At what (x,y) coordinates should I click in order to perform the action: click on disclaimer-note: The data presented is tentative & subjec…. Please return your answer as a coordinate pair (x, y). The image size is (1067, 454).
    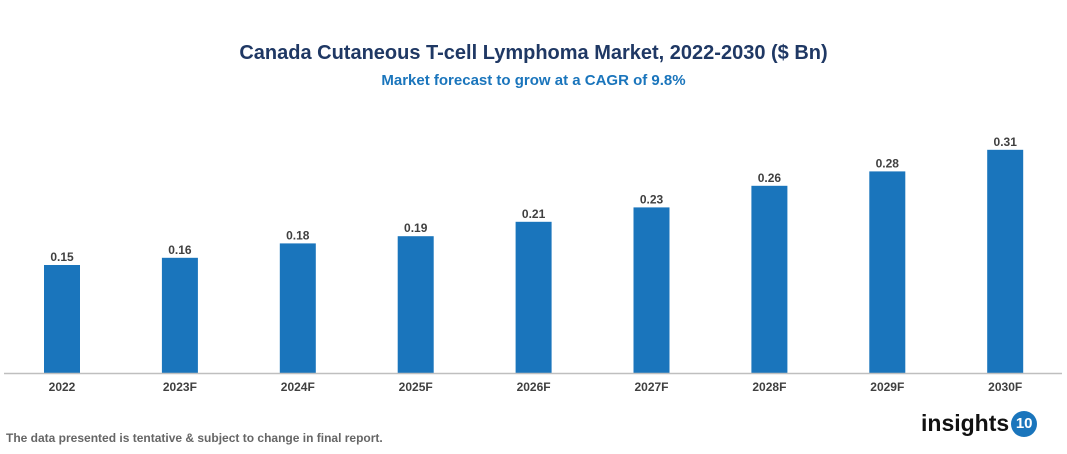
    Looking at the image, I should click on (194, 438).